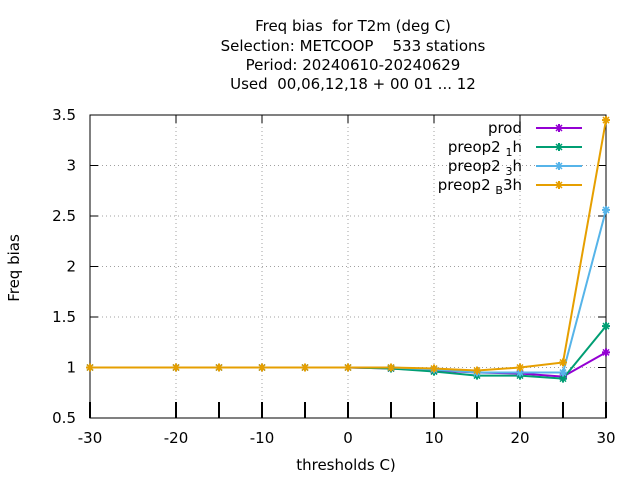 This screenshot has height=480, width=640. What do you see at coordinates (64, 418) in the screenshot?
I see `y-tick-label: 0.5` at bounding box center [64, 418].